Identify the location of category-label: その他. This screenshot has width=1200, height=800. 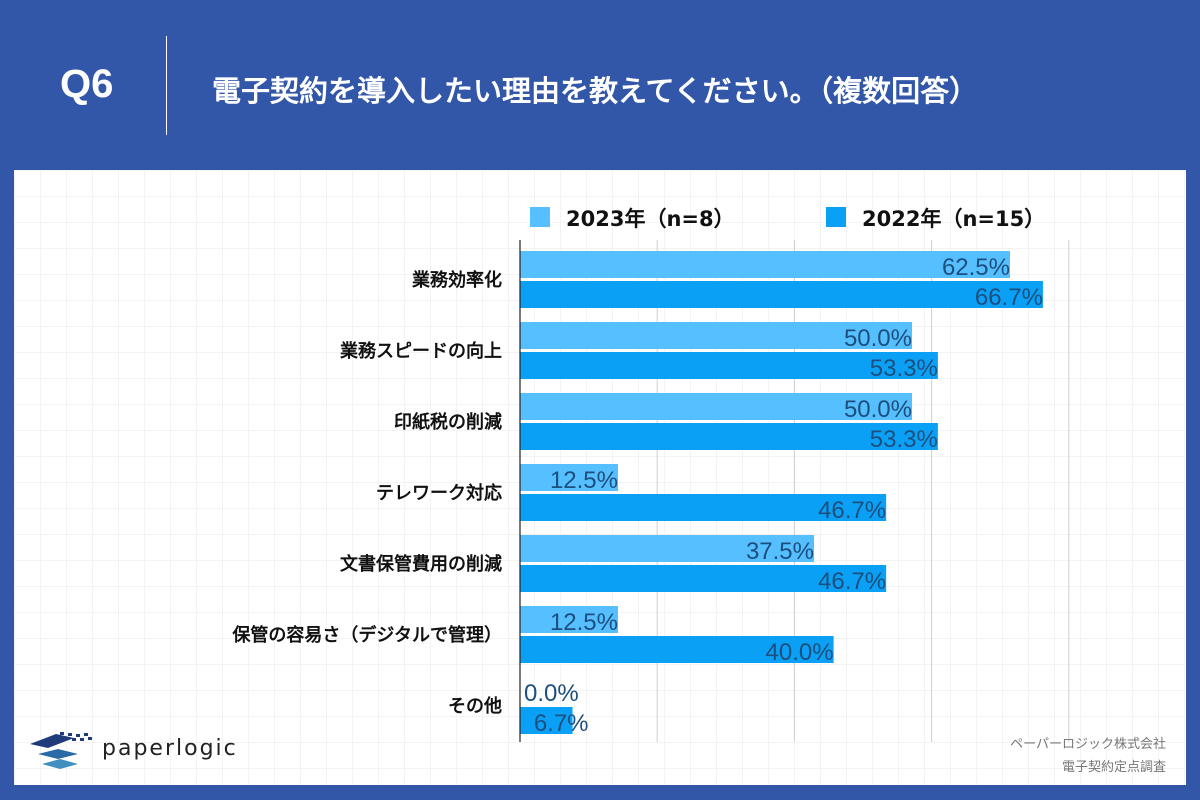
(475, 706).